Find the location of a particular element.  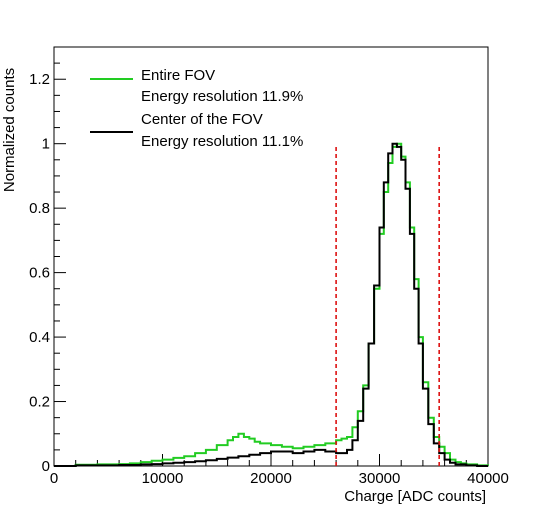

y-tick-label: 1.2 is located at coordinates (39, 79).